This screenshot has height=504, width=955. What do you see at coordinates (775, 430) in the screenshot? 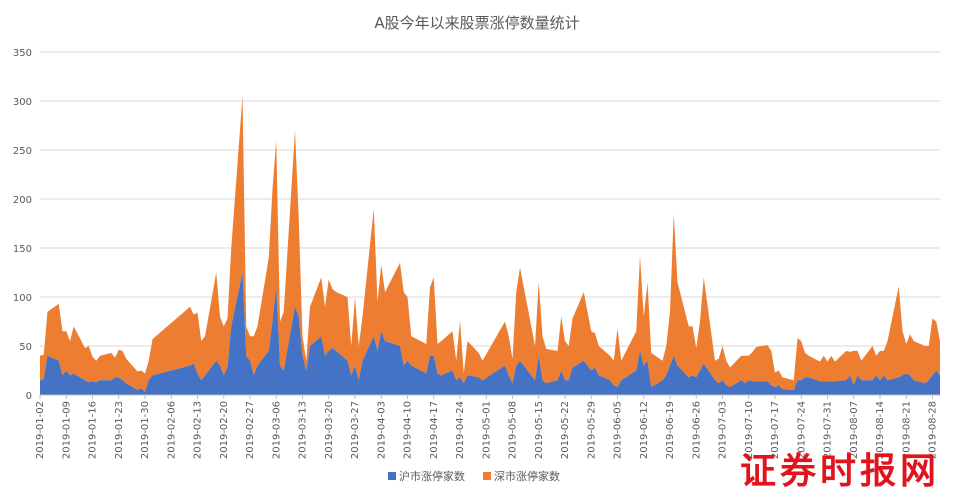
I see `x-tick-label: 2019-07-17` at bounding box center [775, 430].